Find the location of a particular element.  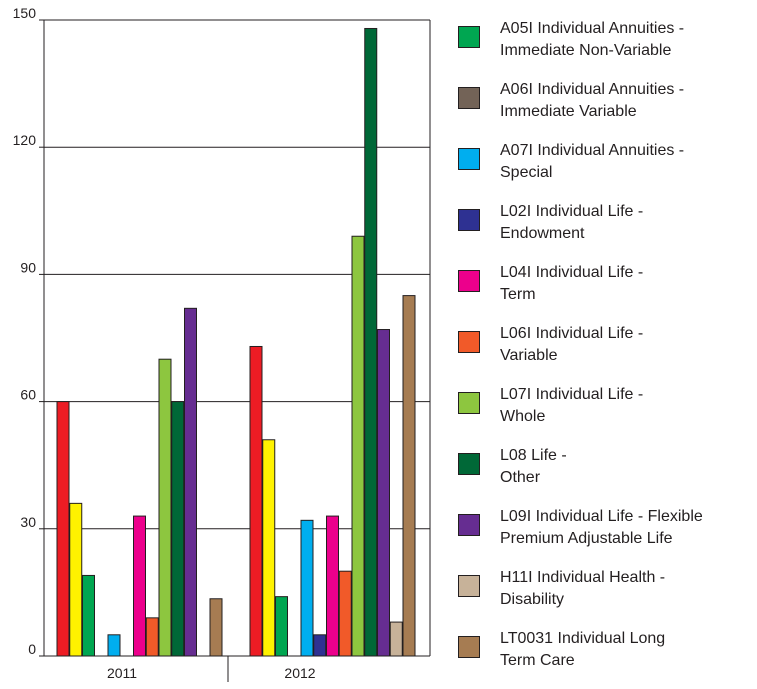

legend-item: LT0031 Individual Long Term Care is located at coordinates (607, 658).